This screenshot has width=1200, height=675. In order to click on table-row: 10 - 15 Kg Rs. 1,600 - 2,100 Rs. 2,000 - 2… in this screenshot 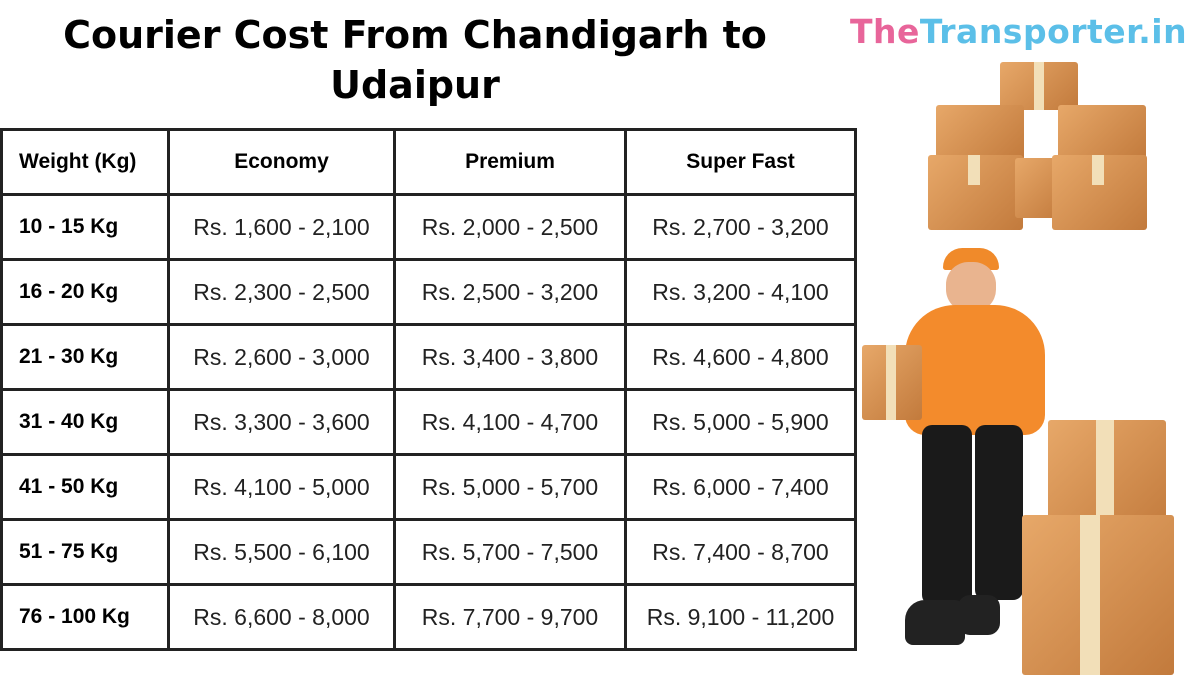, I will do `click(428, 227)`.